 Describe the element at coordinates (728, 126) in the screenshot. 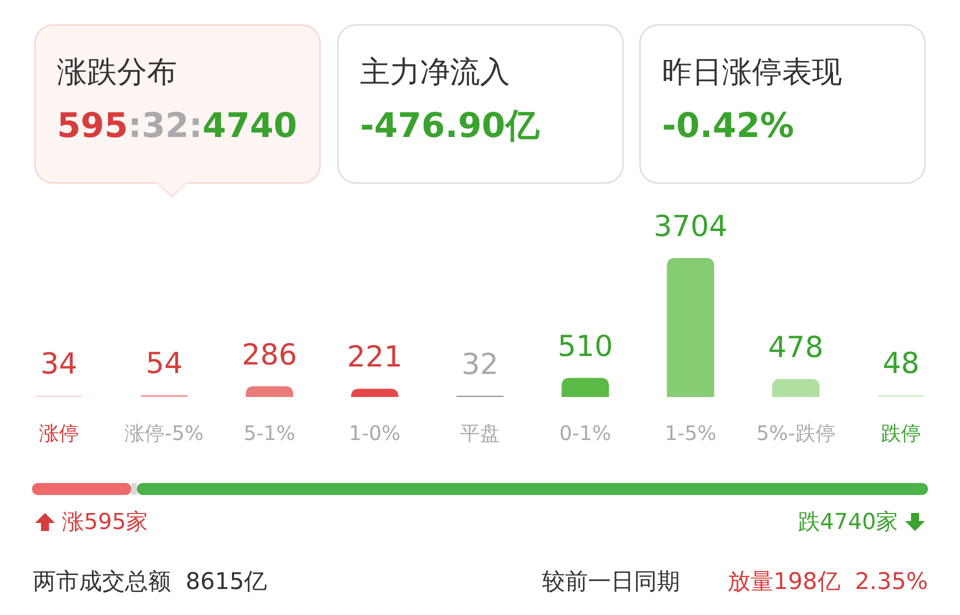

I see `text: -0.42%` at that location.